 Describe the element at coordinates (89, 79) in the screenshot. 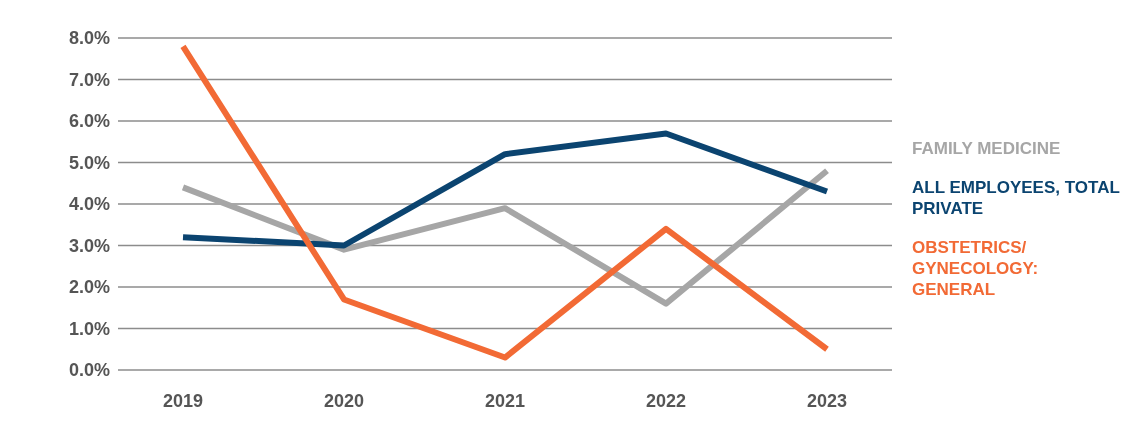

I see `y-tick-label: 7.0%` at that location.